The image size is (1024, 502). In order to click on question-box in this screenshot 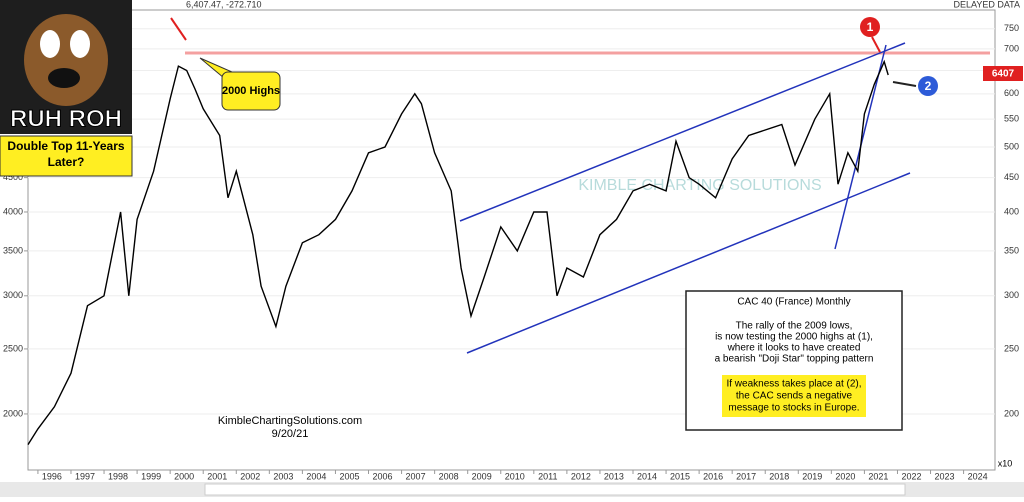, I will do `click(66, 156)`.